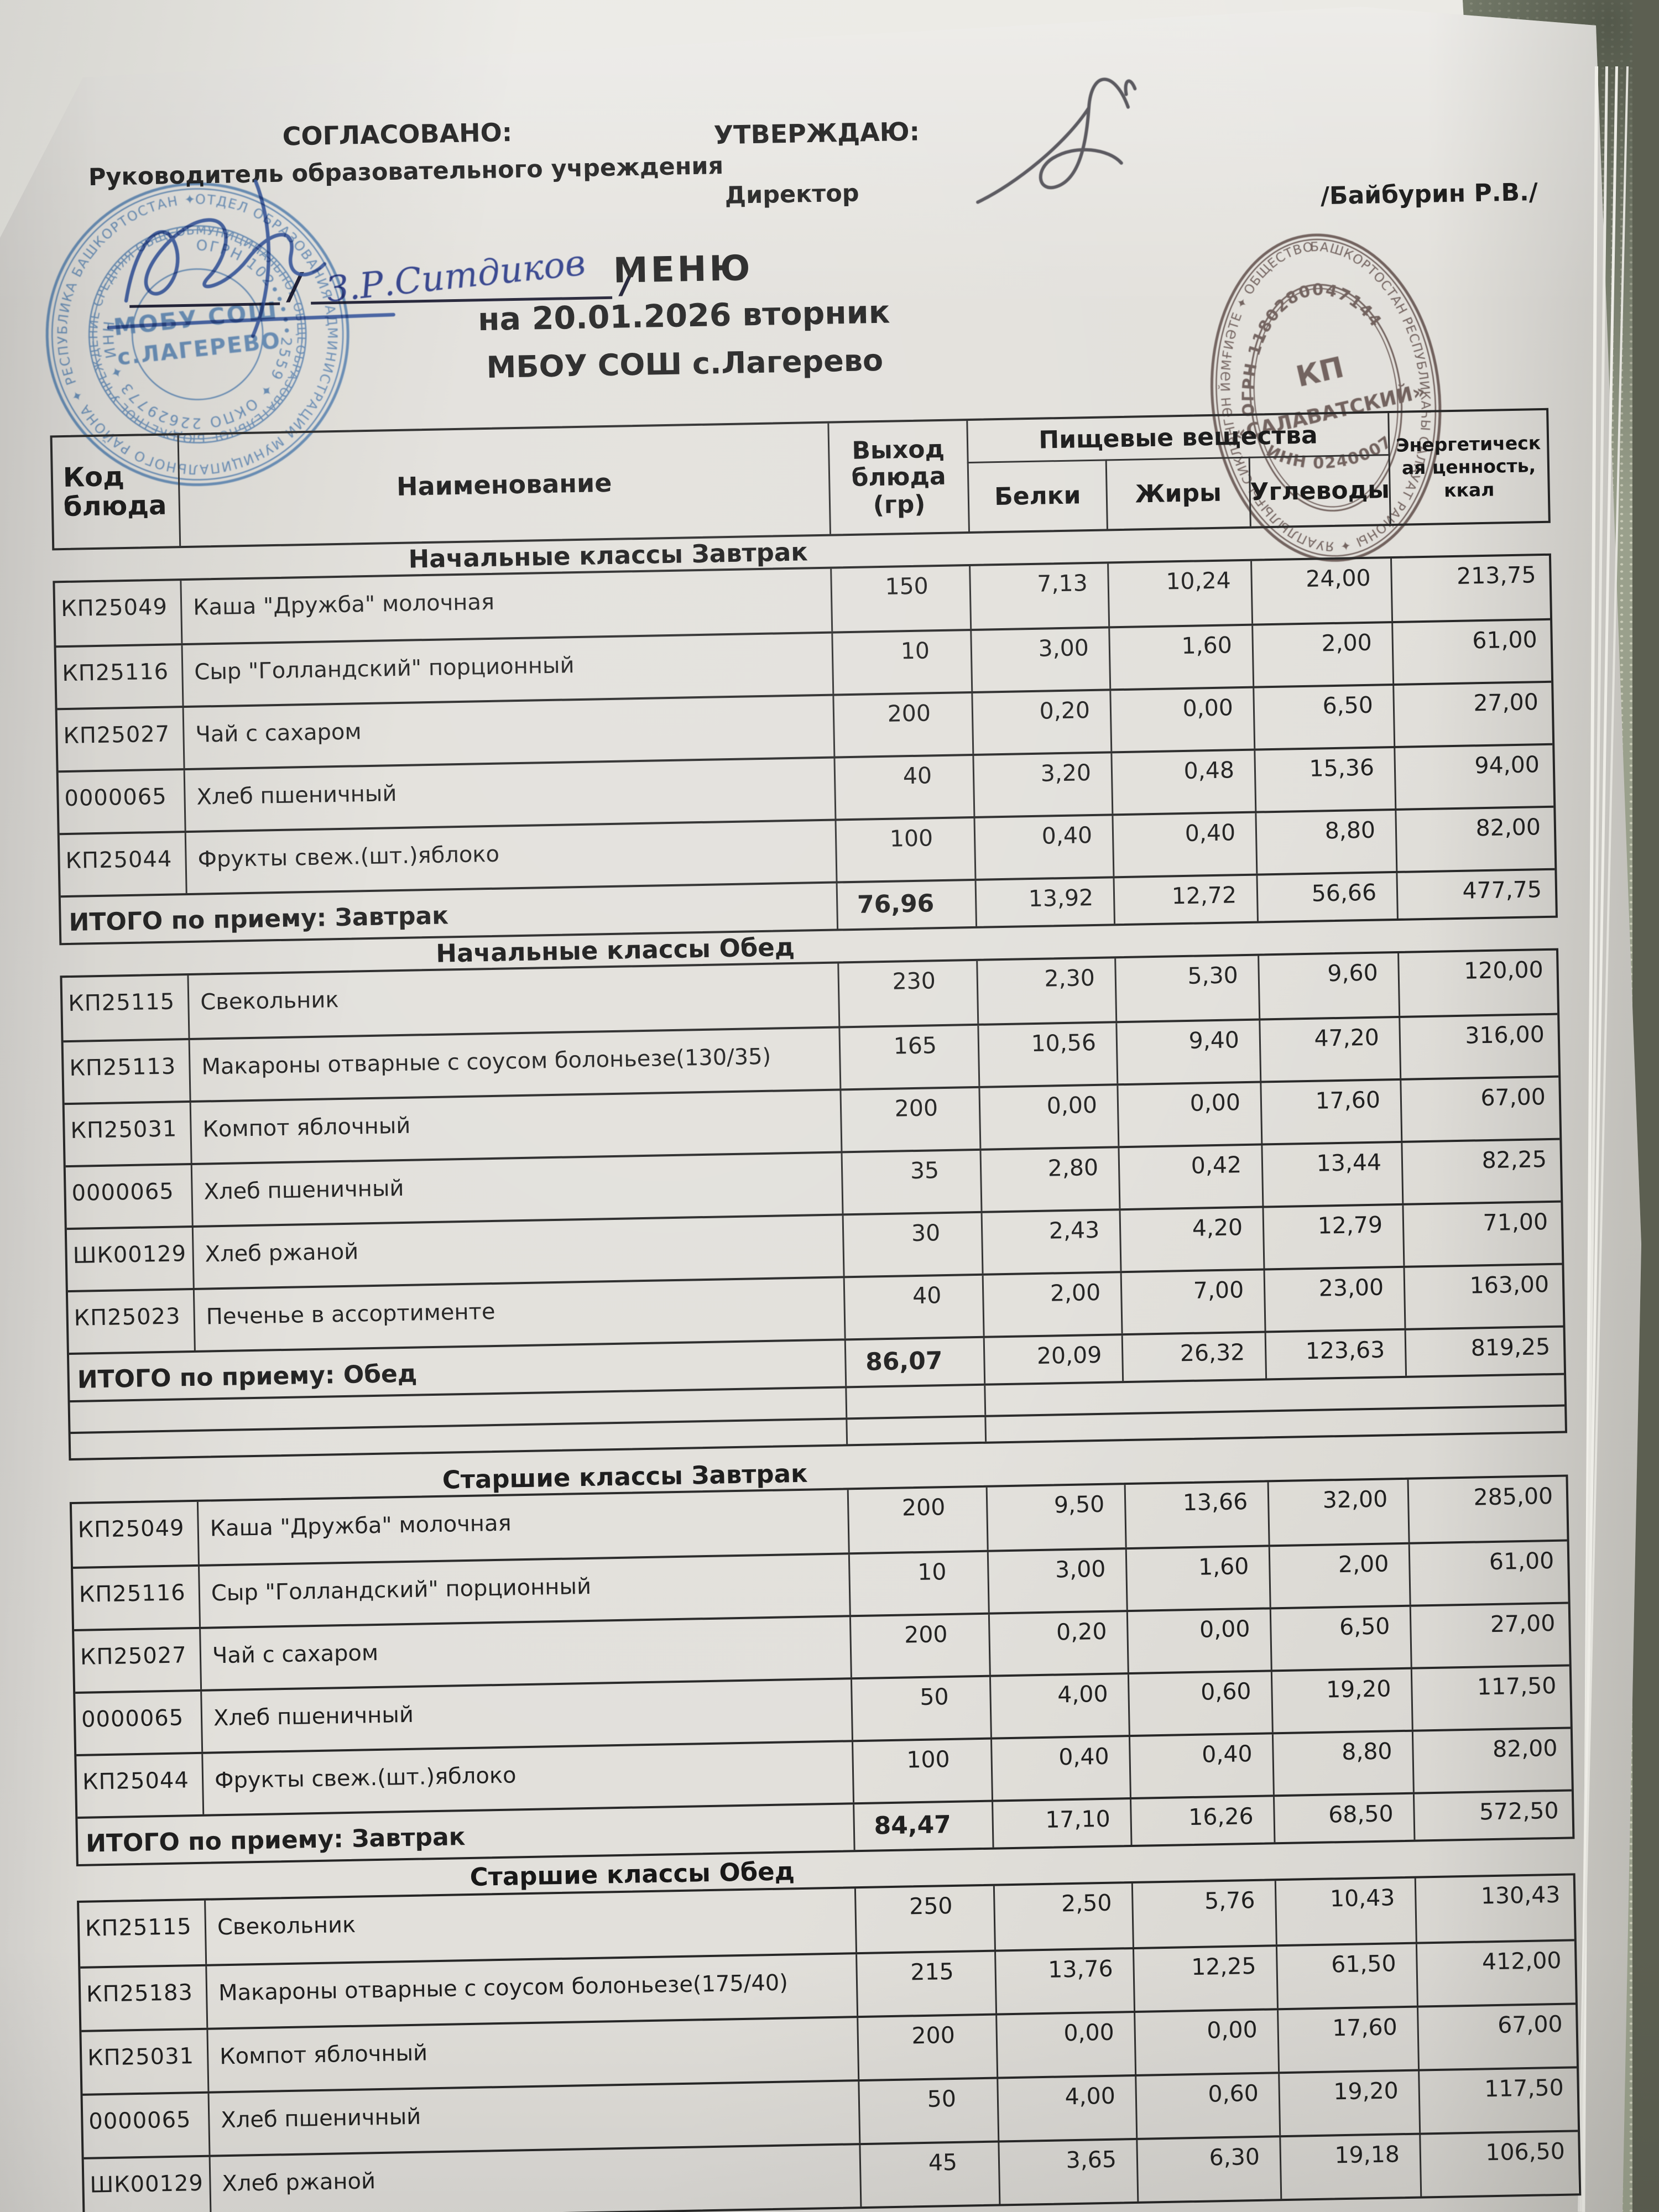 The width and height of the screenshot is (1659, 2212). I want to click on cell-protein: 0,00, so click(1065, 2045).